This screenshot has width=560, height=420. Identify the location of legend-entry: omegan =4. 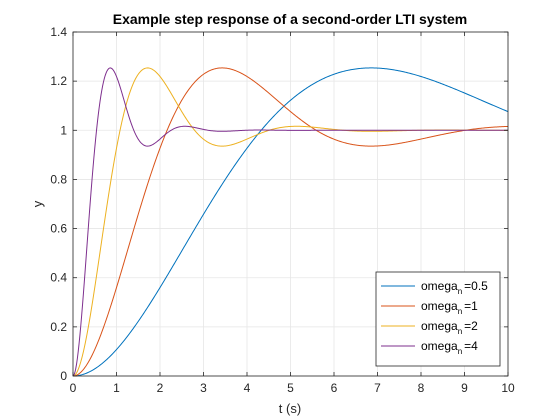
(449, 347).